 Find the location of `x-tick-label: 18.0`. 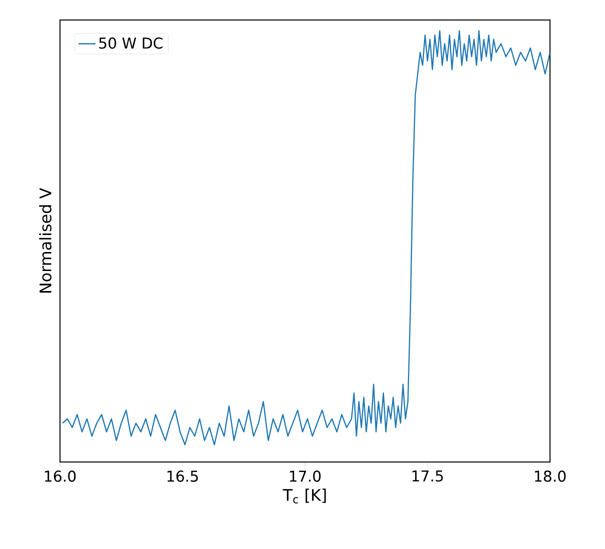

x-tick-label: 18.0 is located at coordinates (550, 476).